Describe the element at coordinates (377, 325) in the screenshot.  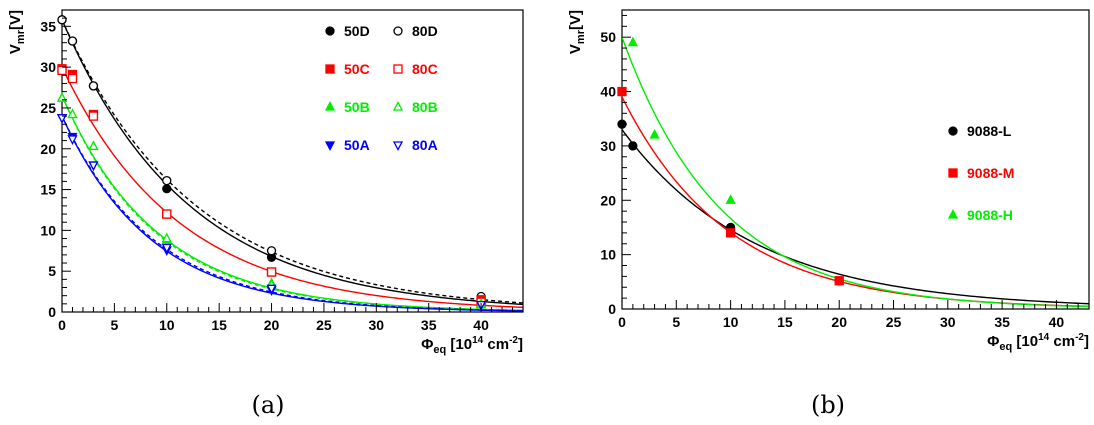
I see `x-tick-label: 30` at that location.